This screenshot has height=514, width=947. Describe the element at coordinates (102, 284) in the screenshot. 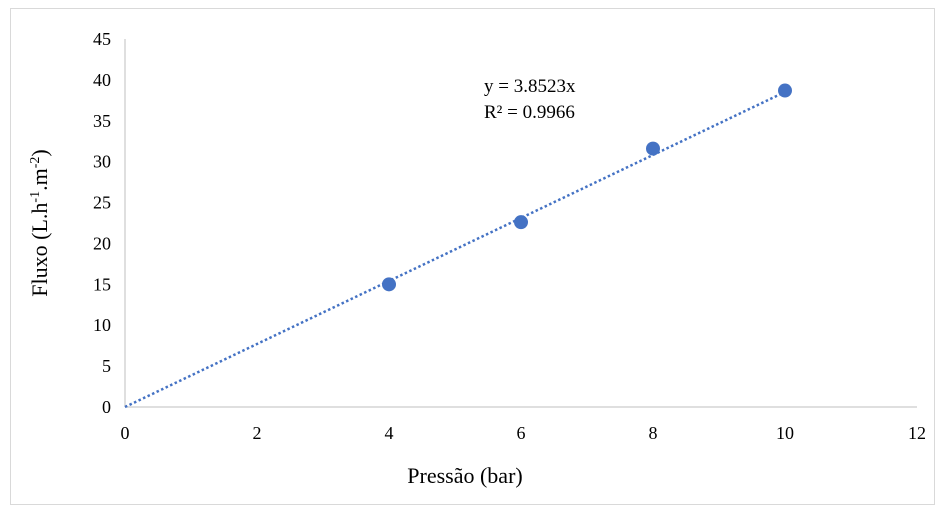

I see `y-tick-label: 15` at that location.